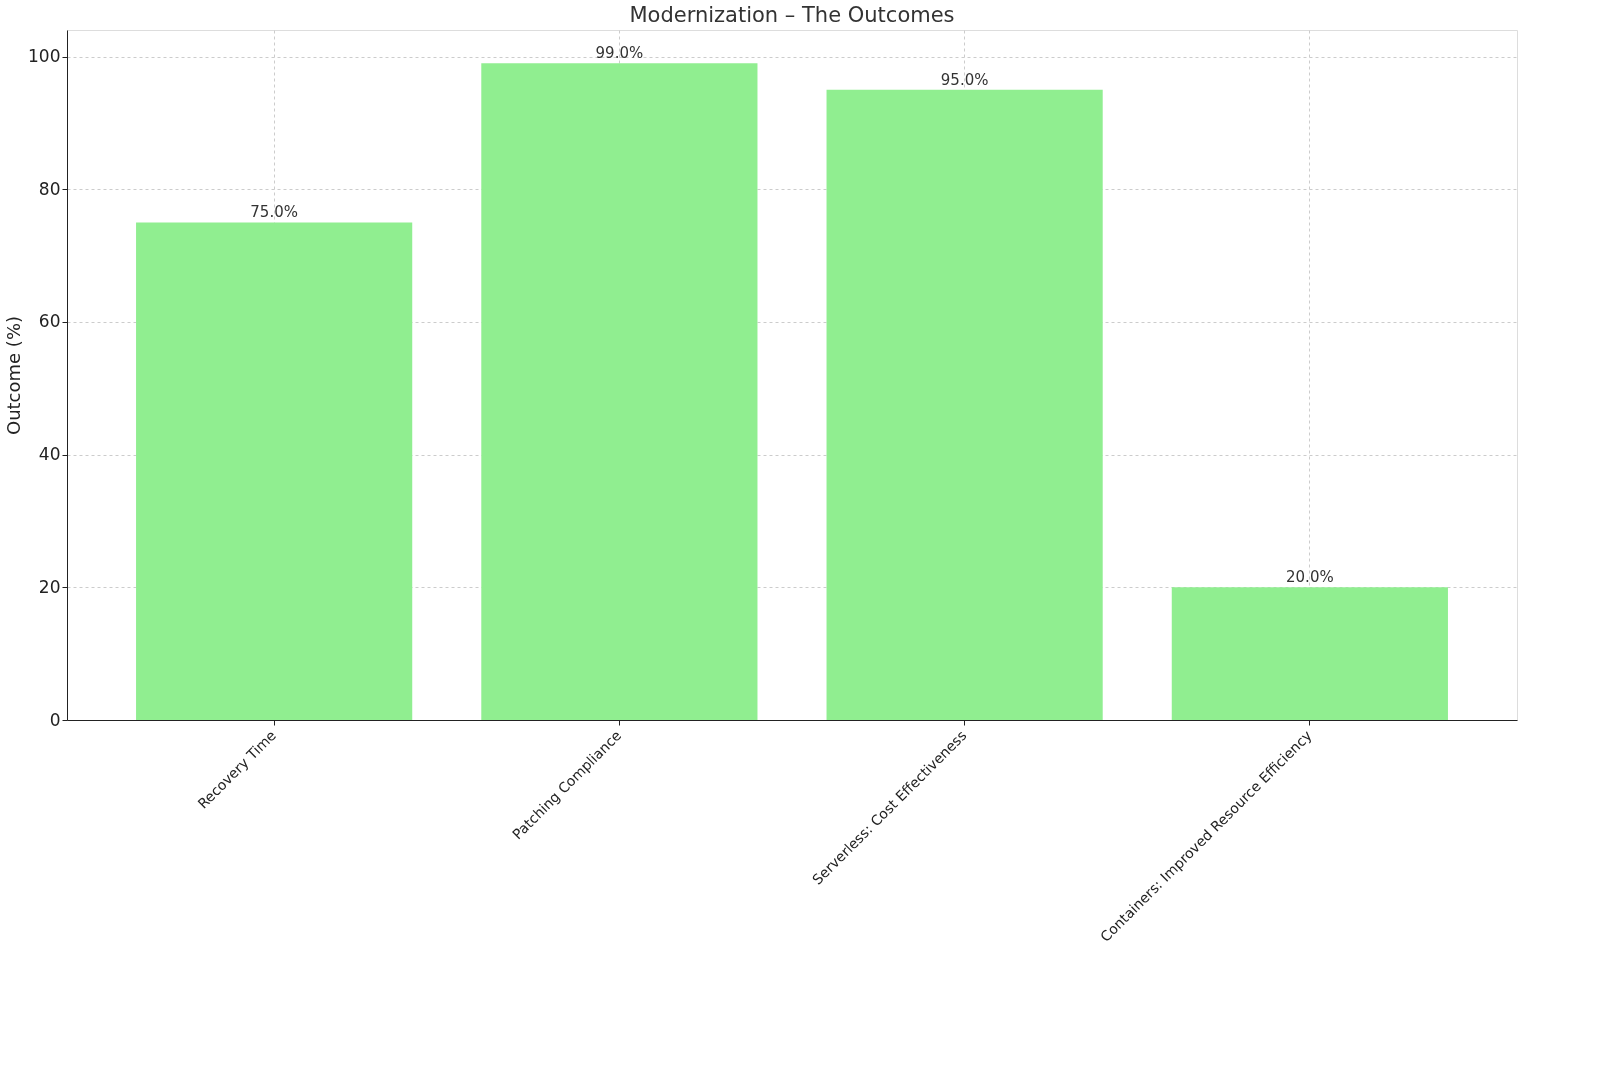 Image resolution: width=1613 pixels, height=1076 pixels. Describe the element at coordinates (792, 15) in the screenshot. I see `chart-title: Modernization – The Outcomes` at that location.